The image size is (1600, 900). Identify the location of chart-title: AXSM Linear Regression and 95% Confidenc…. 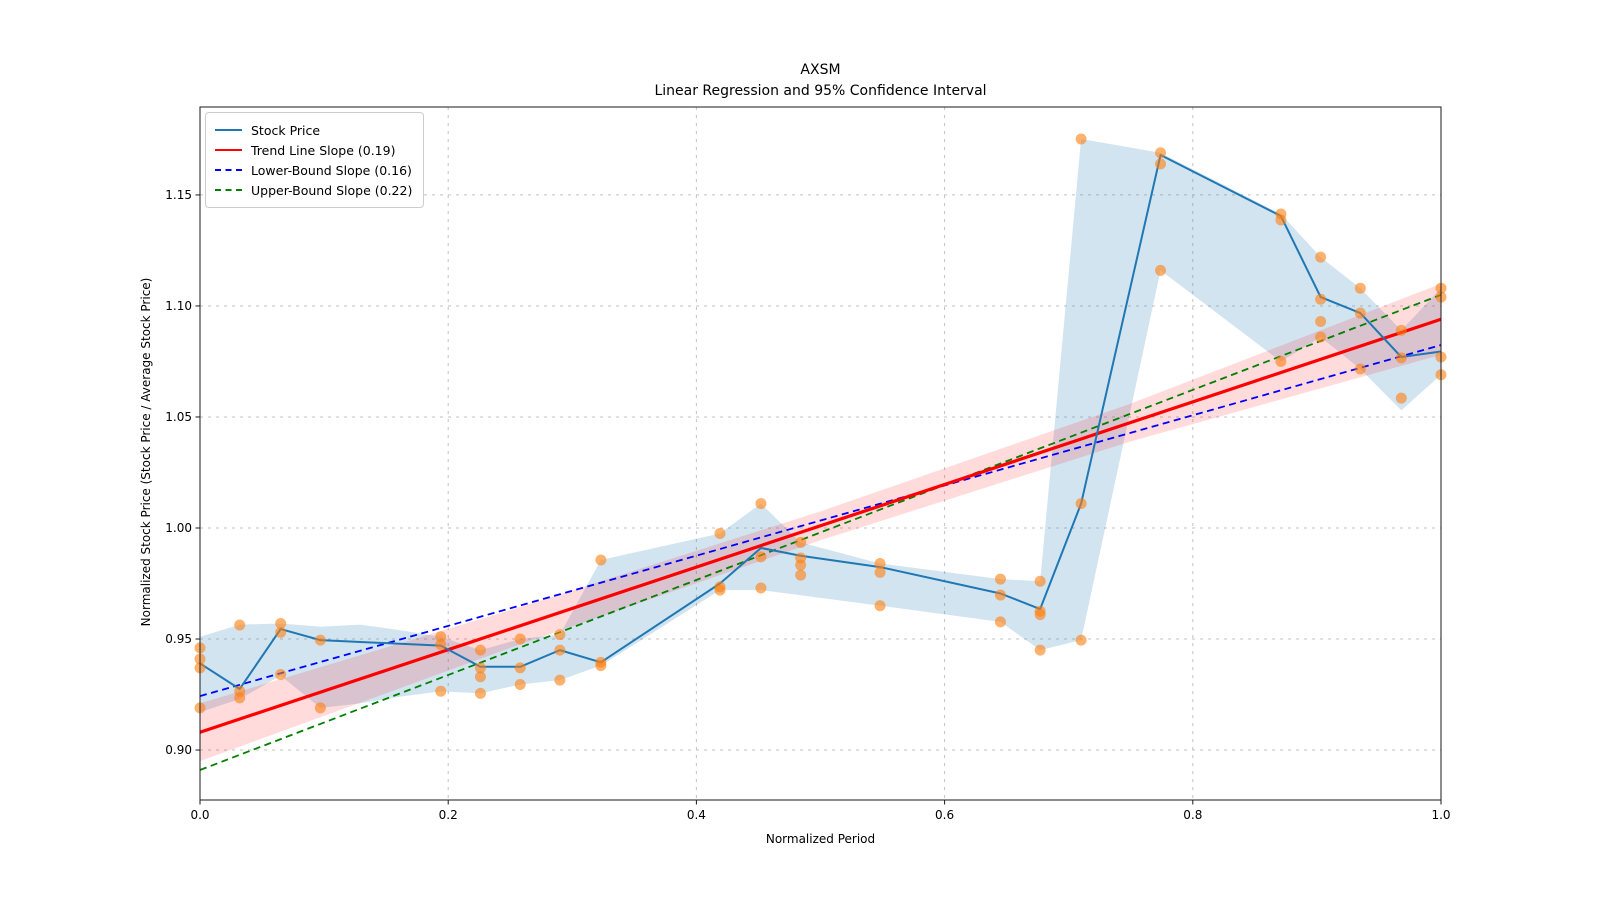
(820, 81).